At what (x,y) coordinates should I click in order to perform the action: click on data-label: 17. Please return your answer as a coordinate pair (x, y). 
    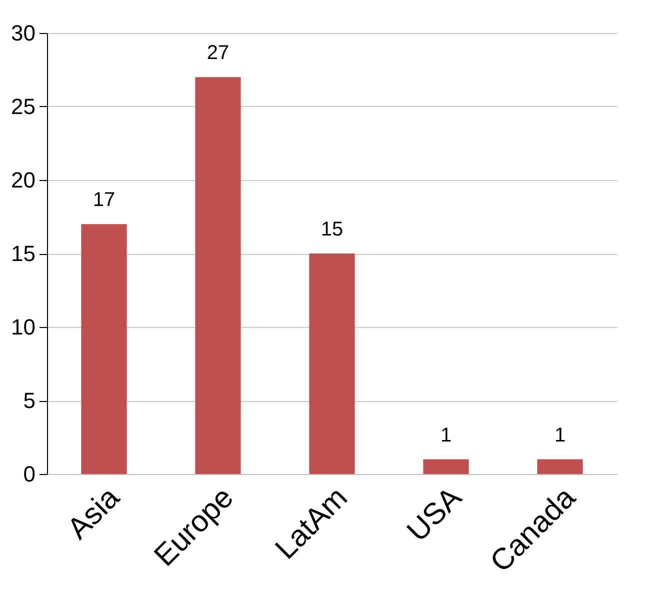
    Looking at the image, I should click on (104, 200).